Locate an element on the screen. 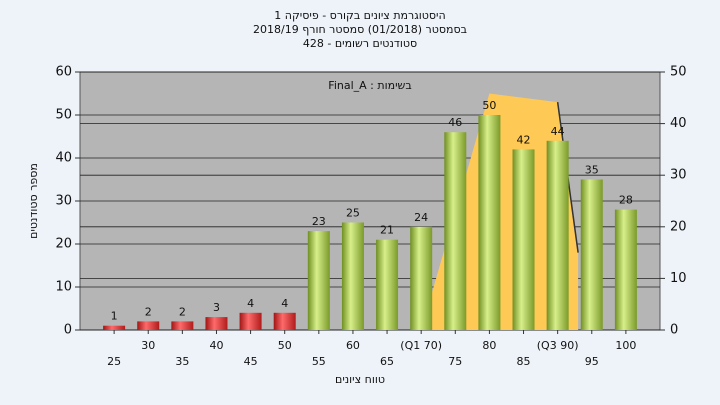 This screenshot has height=405, width=720. x-tick-label: 80 is located at coordinates (489, 345).